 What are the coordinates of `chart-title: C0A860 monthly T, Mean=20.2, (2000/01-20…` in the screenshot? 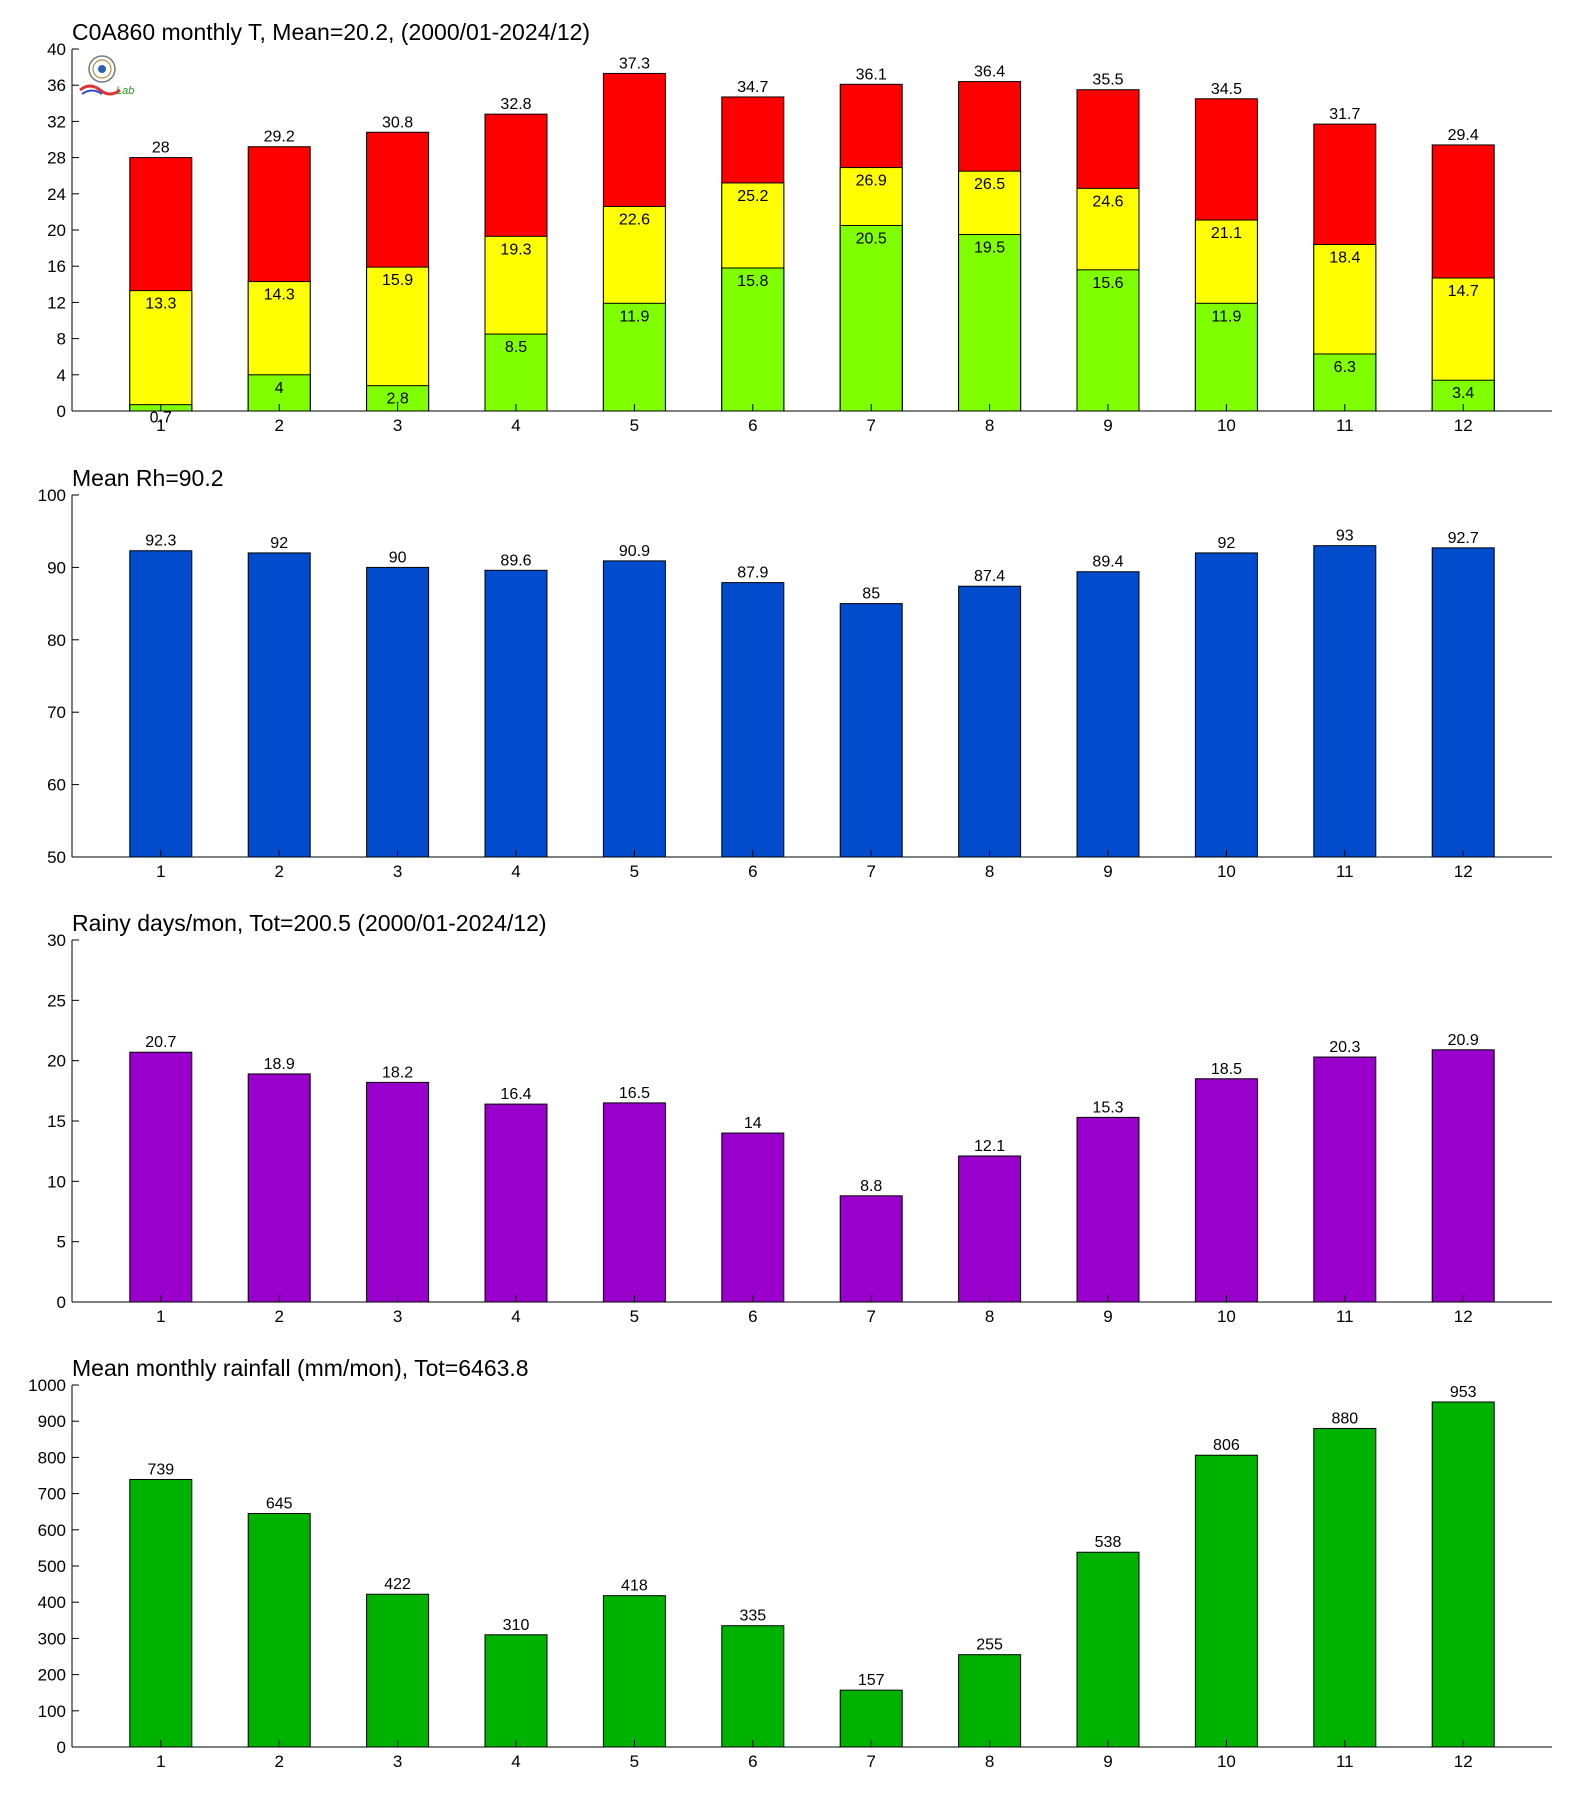 It's located at (331, 32).